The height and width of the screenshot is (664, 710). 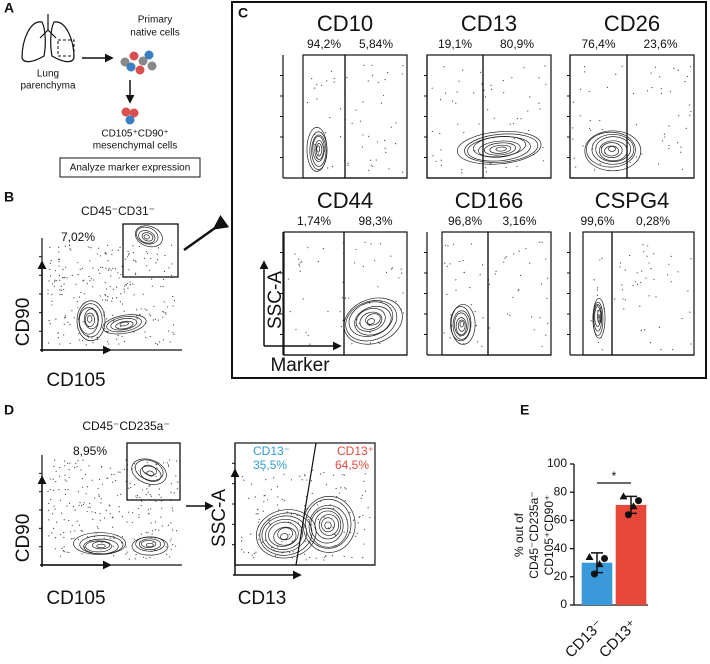 I want to click on data-point, so click(x=599, y=564).